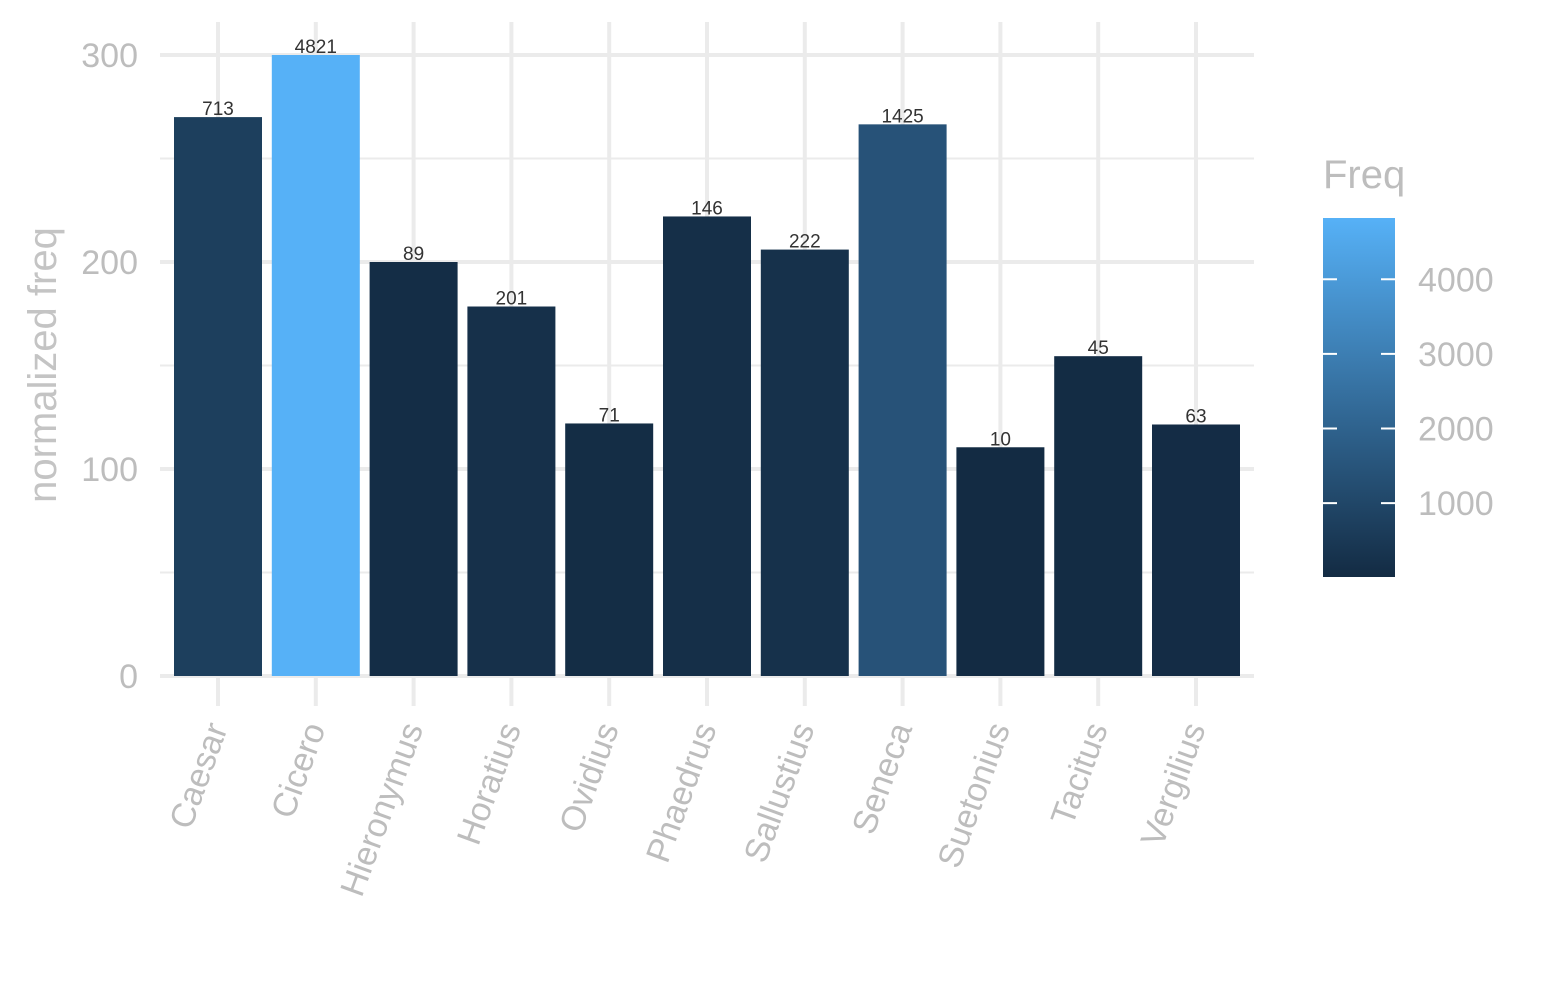 Image resolution: width=1545 pixels, height=1000 pixels. I want to click on bar-seneca, so click(902, 400).